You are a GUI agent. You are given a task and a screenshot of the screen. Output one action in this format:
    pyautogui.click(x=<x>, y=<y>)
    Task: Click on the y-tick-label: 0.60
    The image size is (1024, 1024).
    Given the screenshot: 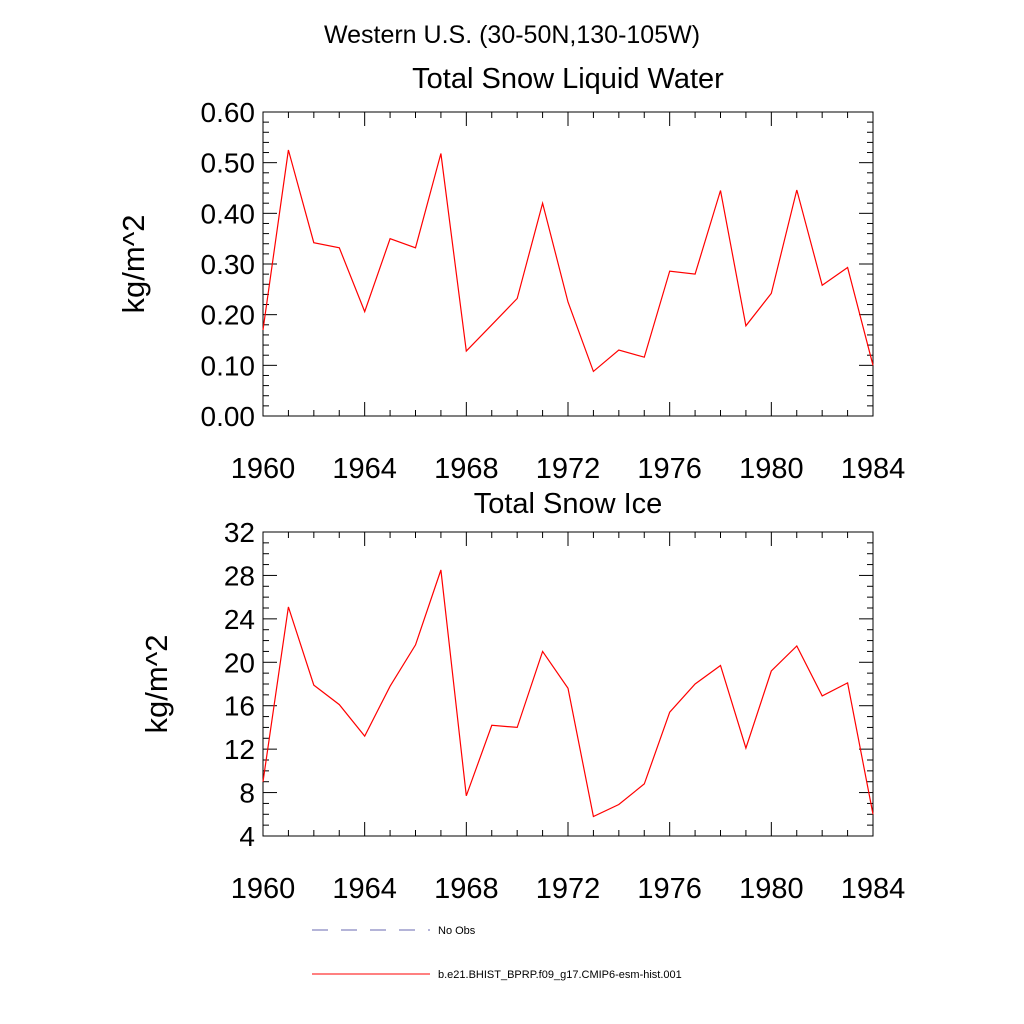 What is the action you would take?
    pyautogui.click(x=228, y=112)
    